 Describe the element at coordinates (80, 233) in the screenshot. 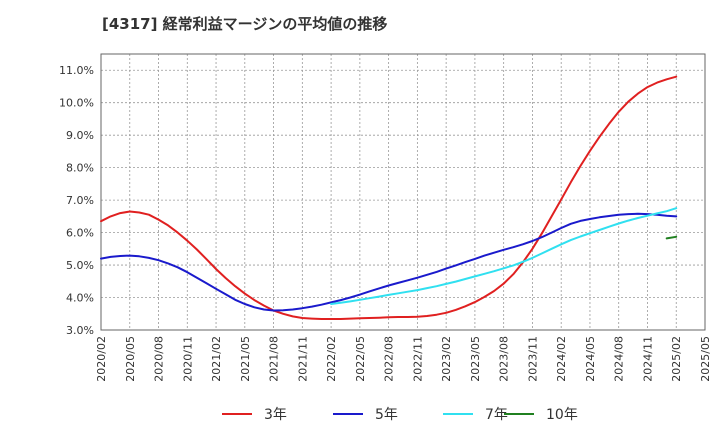

I see `y-tick-label: 6.0%` at that location.